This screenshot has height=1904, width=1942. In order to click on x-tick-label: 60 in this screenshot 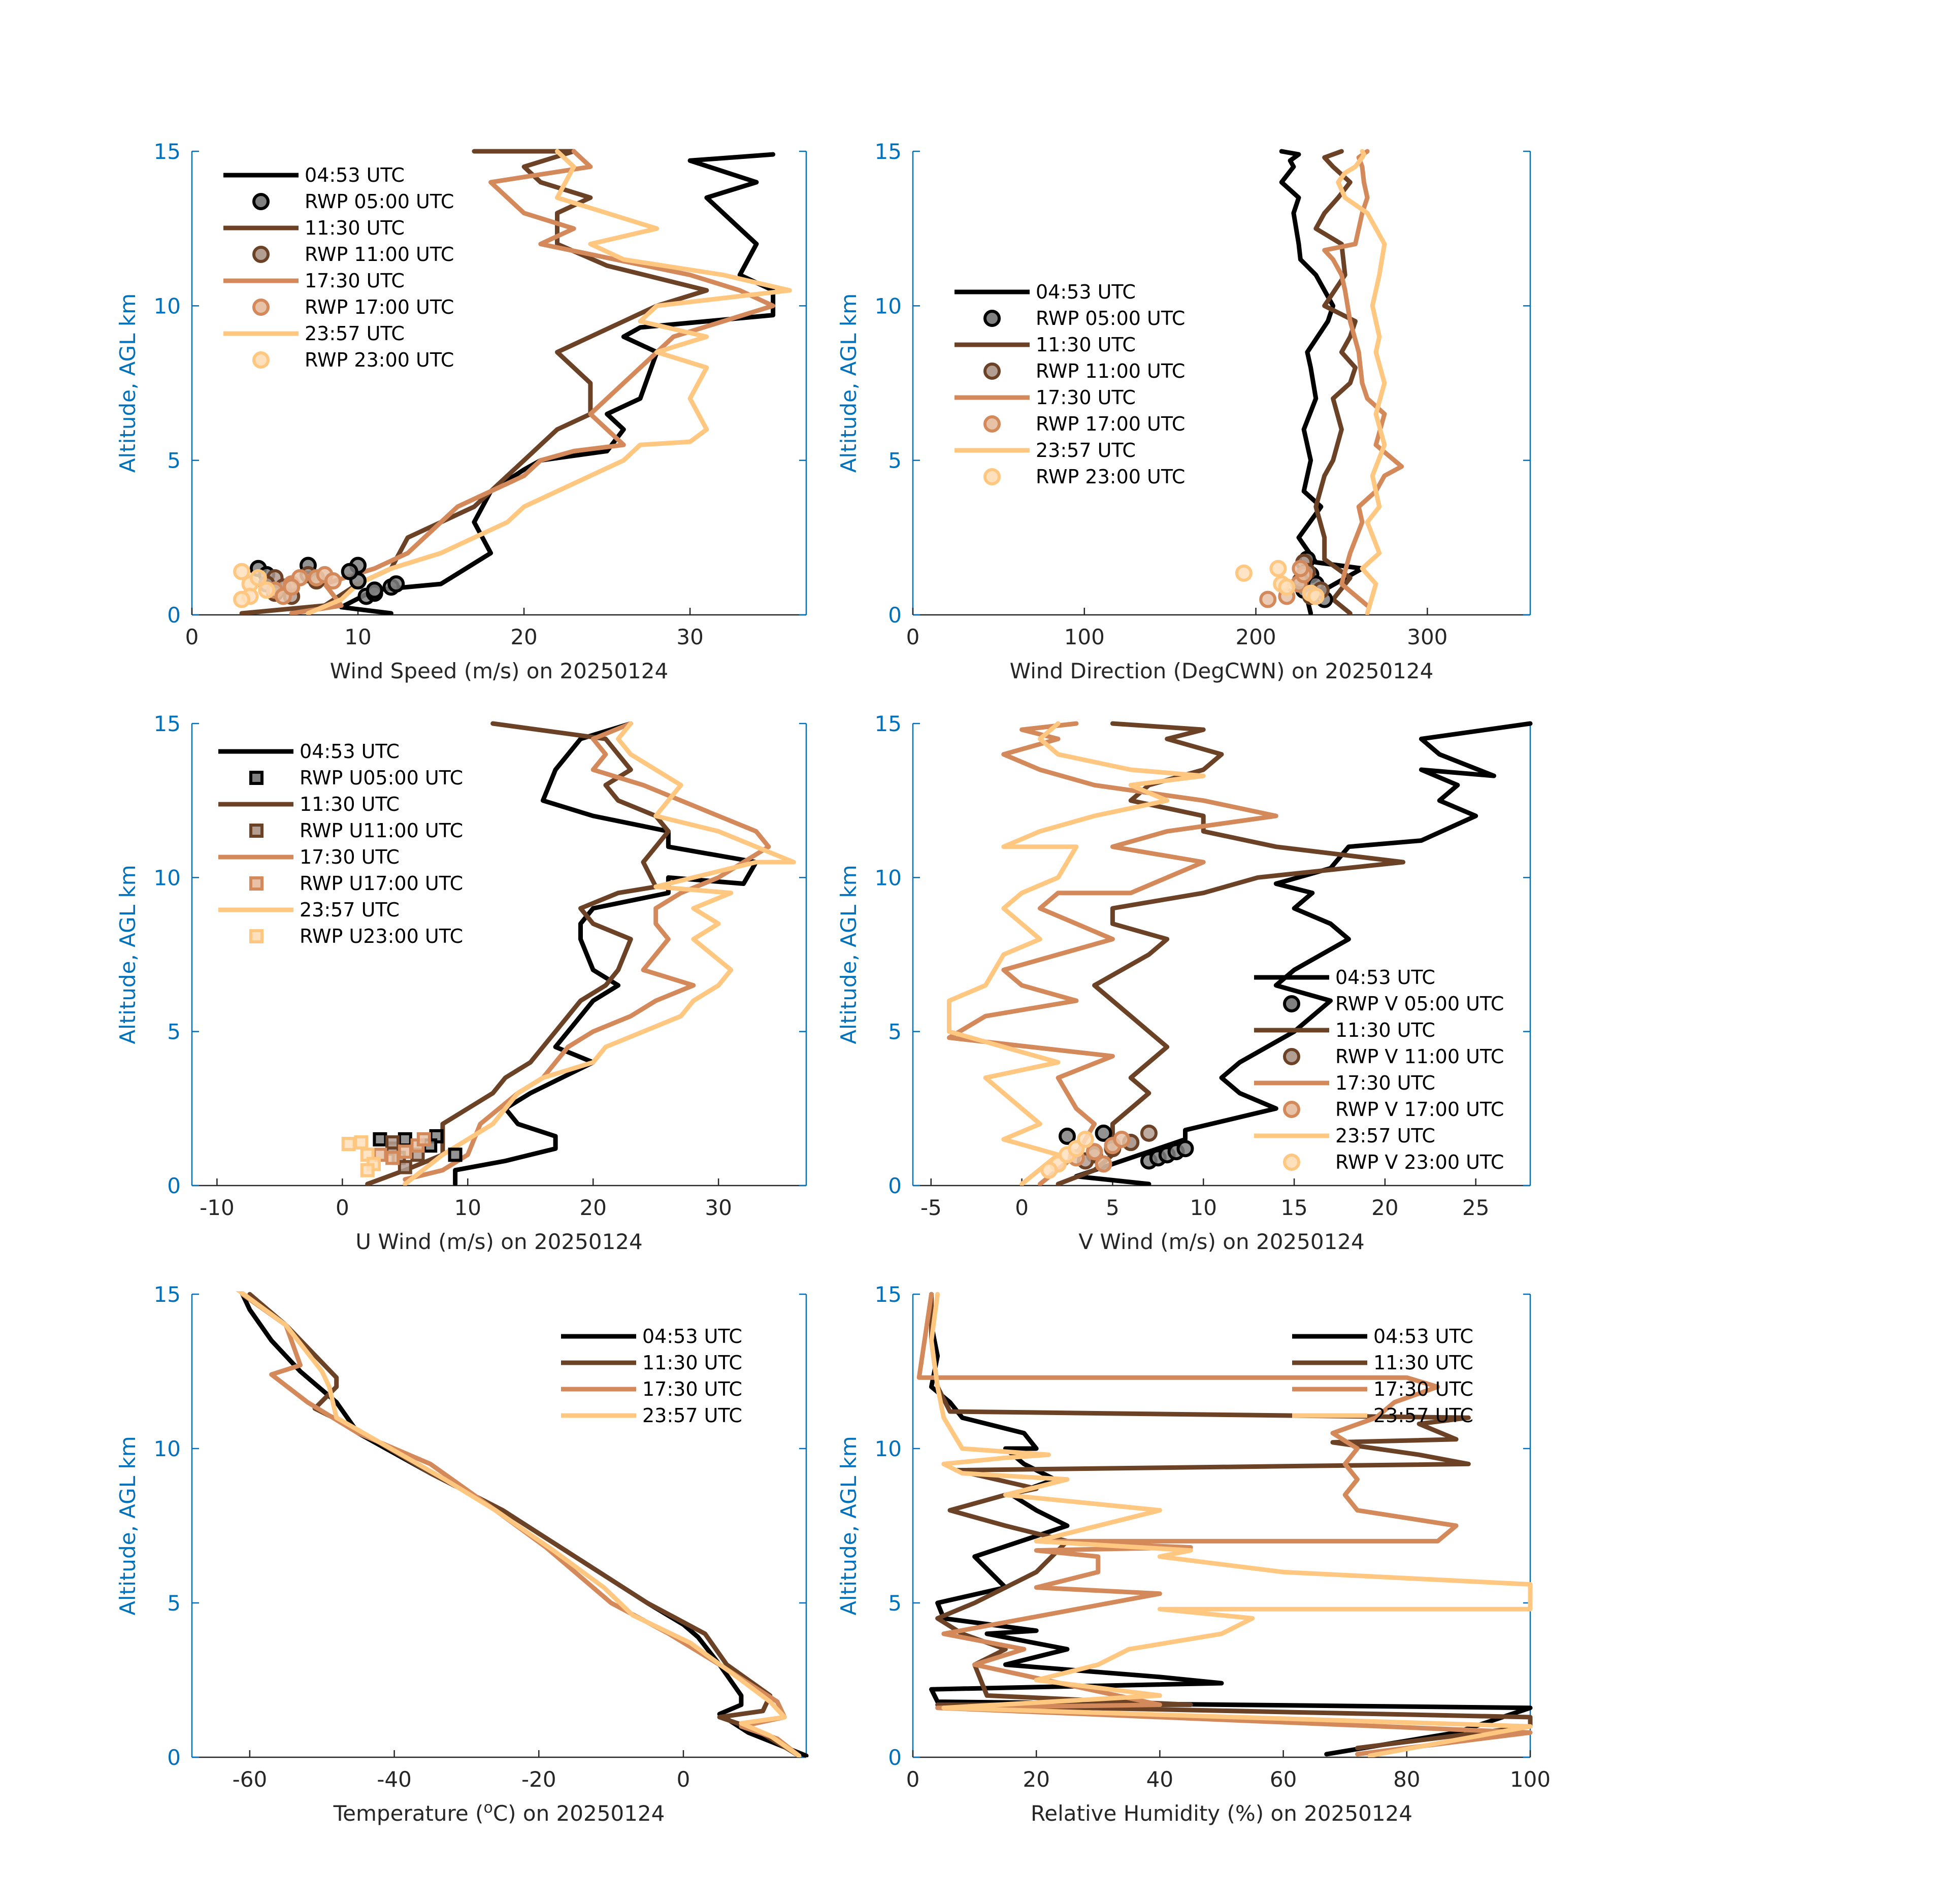, I will do `click(1283, 1779)`.